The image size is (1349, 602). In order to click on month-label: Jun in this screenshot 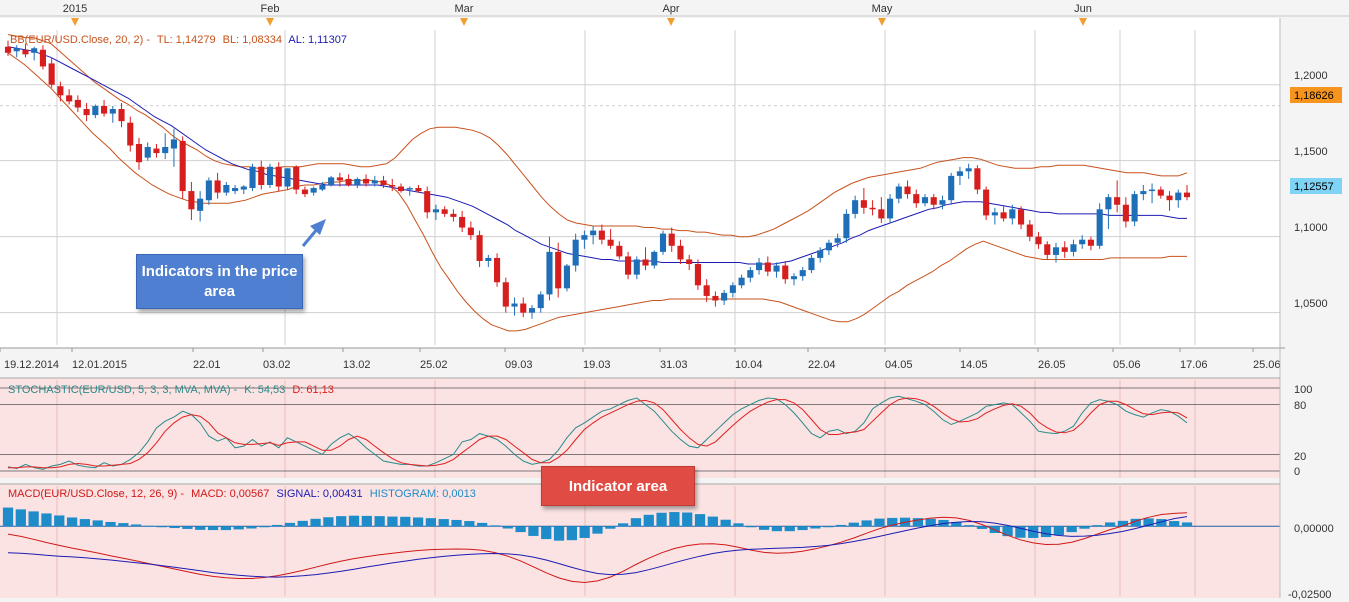, I will do `click(1083, 9)`.